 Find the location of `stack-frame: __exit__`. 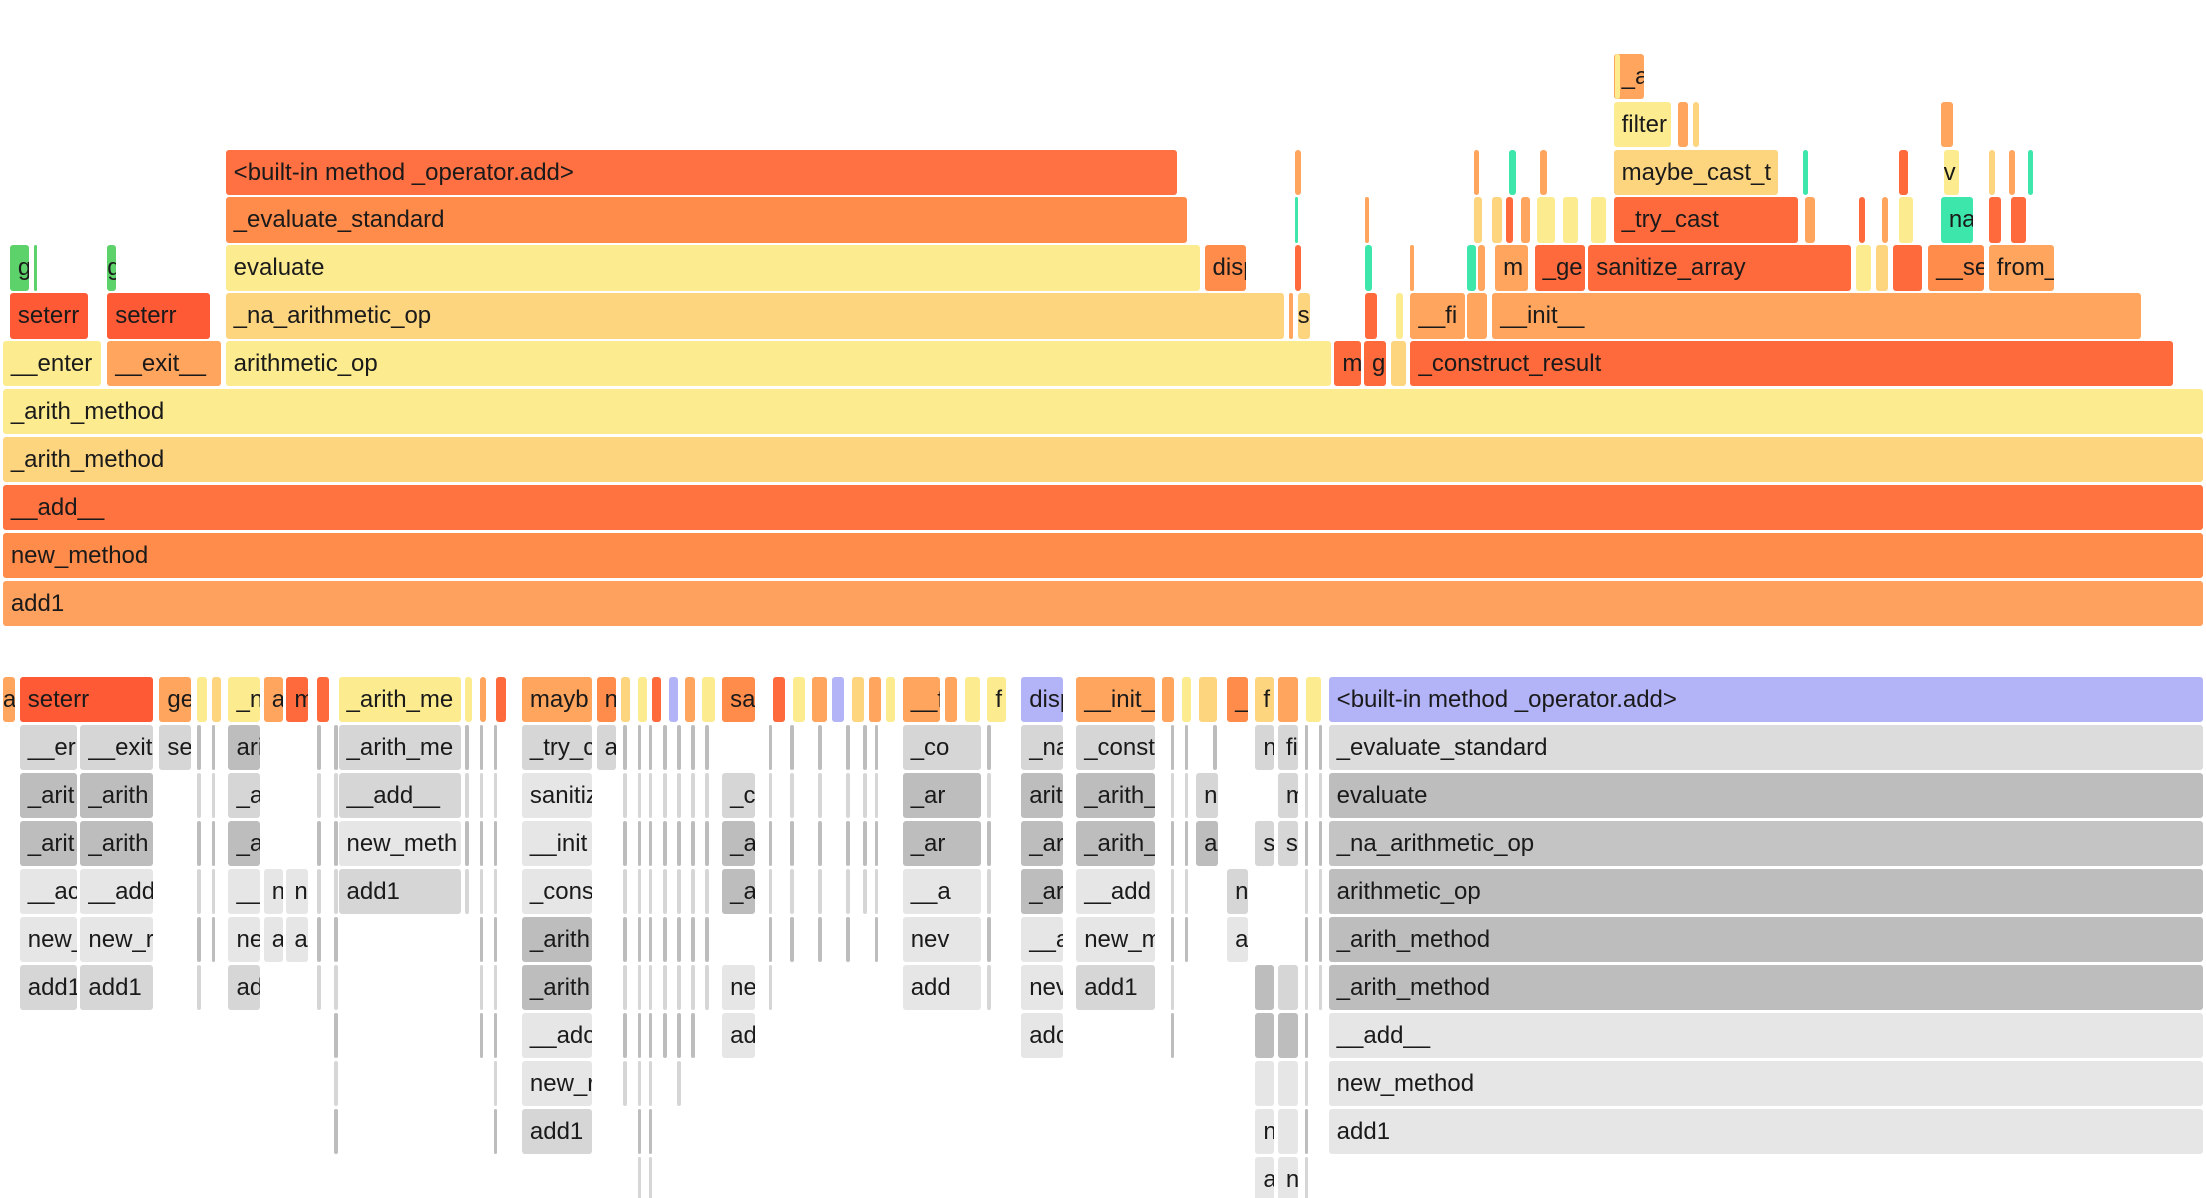

stack-frame: __exit__ is located at coordinates (164, 364).